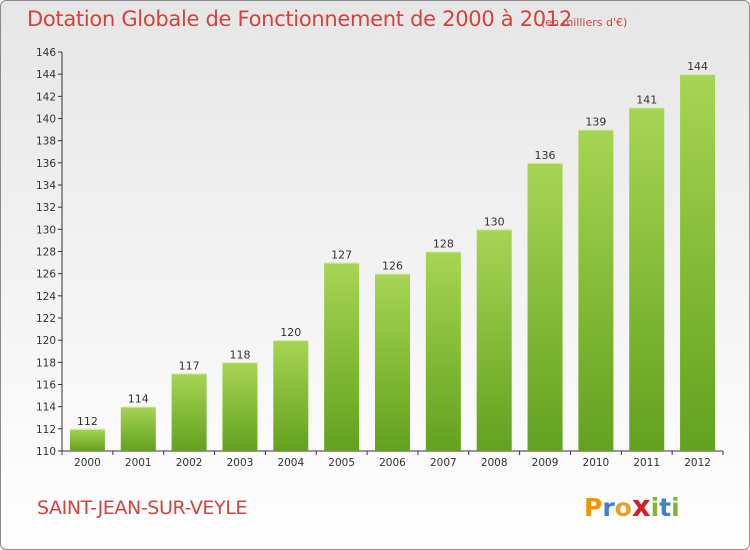 This screenshot has height=550, width=750. I want to click on y-tick-label: 136, so click(46, 164).